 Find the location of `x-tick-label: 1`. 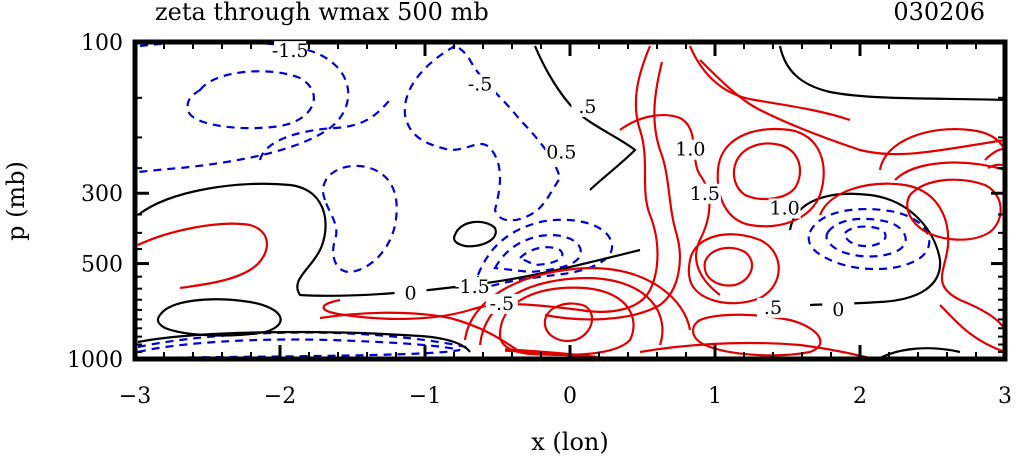

x-tick-label: 1 is located at coordinates (715, 396).